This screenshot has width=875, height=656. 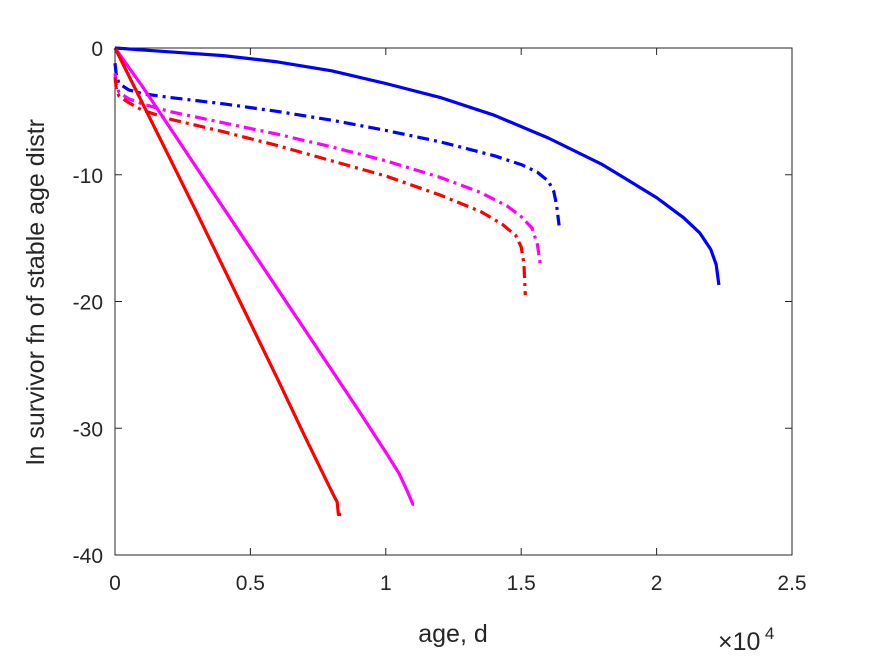 What do you see at coordinates (250, 583) in the screenshot?
I see `x-tick-label: 0.5` at bounding box center [250, 583].